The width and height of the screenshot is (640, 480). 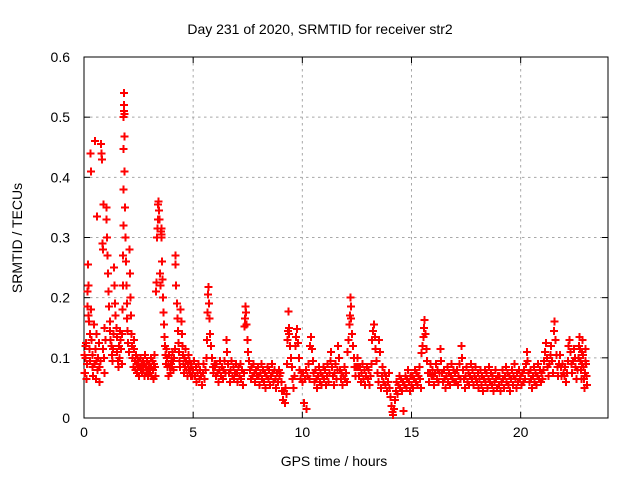 What do you see at coordinates (61, 298) in the screenshot?
I see `y-tick-label: 0.2` at bounding box center [61, 298].